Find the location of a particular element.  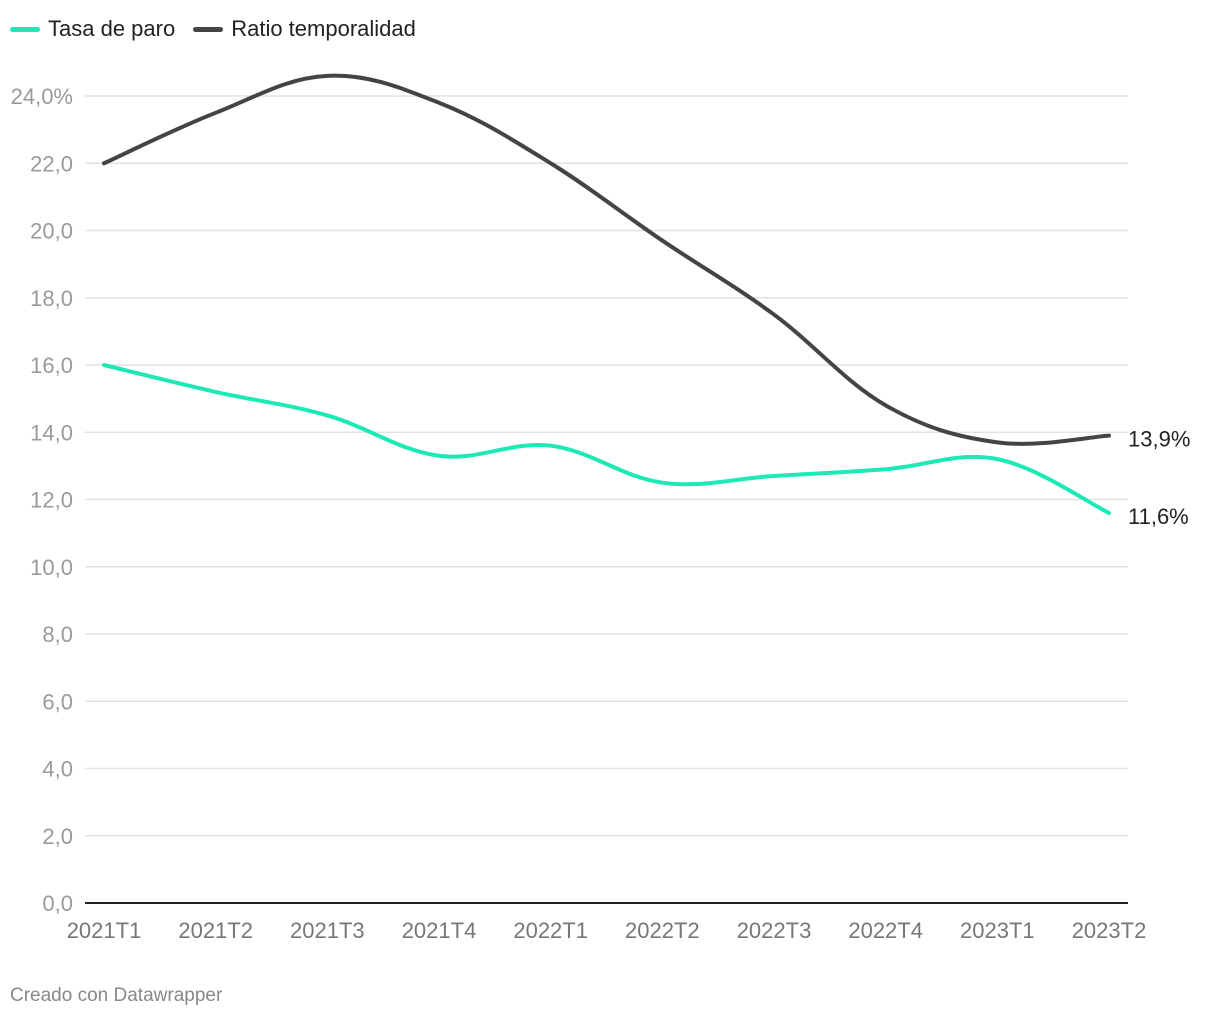

x-tick-label: 2022T2 is located at coordinates (662, 930).